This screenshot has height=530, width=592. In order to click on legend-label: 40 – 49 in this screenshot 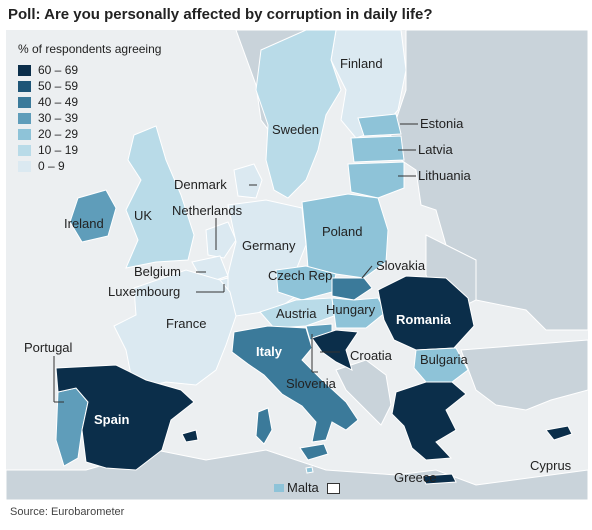, I will do `click(58, 102)`.